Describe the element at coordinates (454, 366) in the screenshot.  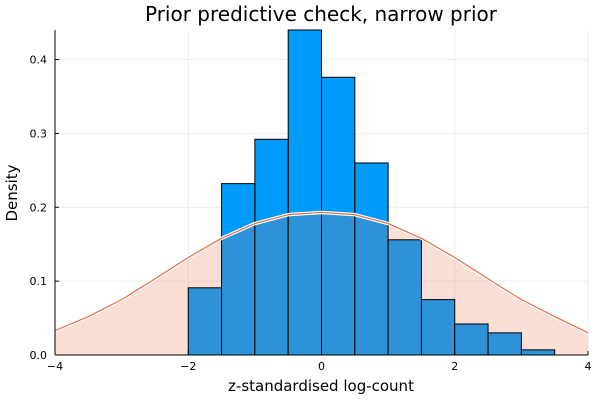
I see `x-tick-label: 2` at that location.